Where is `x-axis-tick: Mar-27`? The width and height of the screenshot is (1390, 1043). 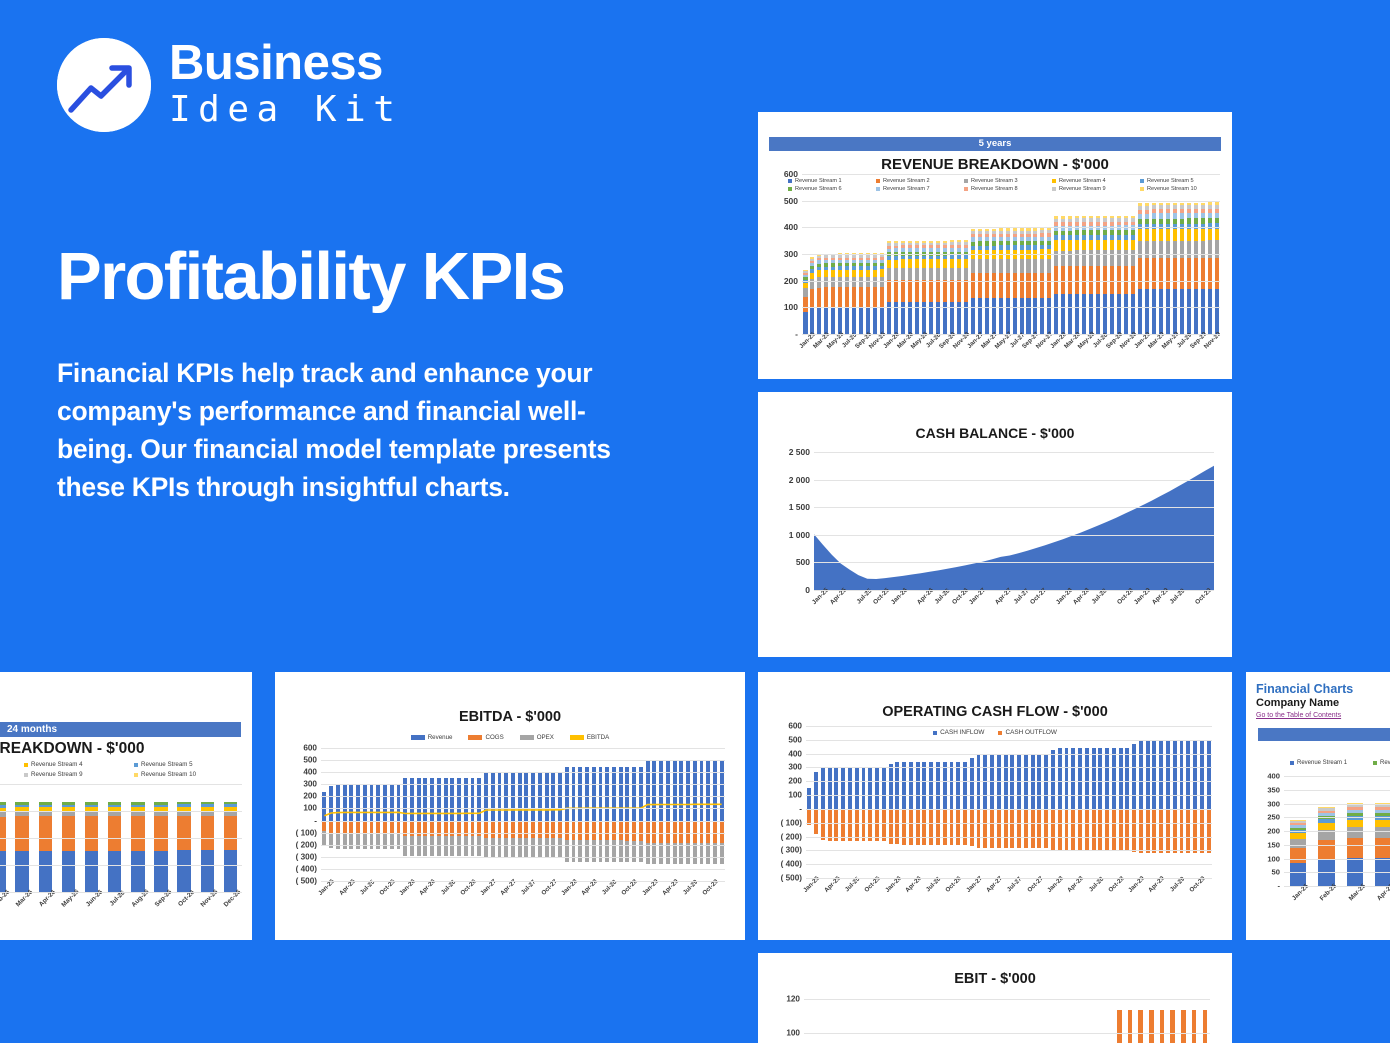 x-axis-tick: Mar-27 is located at coordinates (989, 340).